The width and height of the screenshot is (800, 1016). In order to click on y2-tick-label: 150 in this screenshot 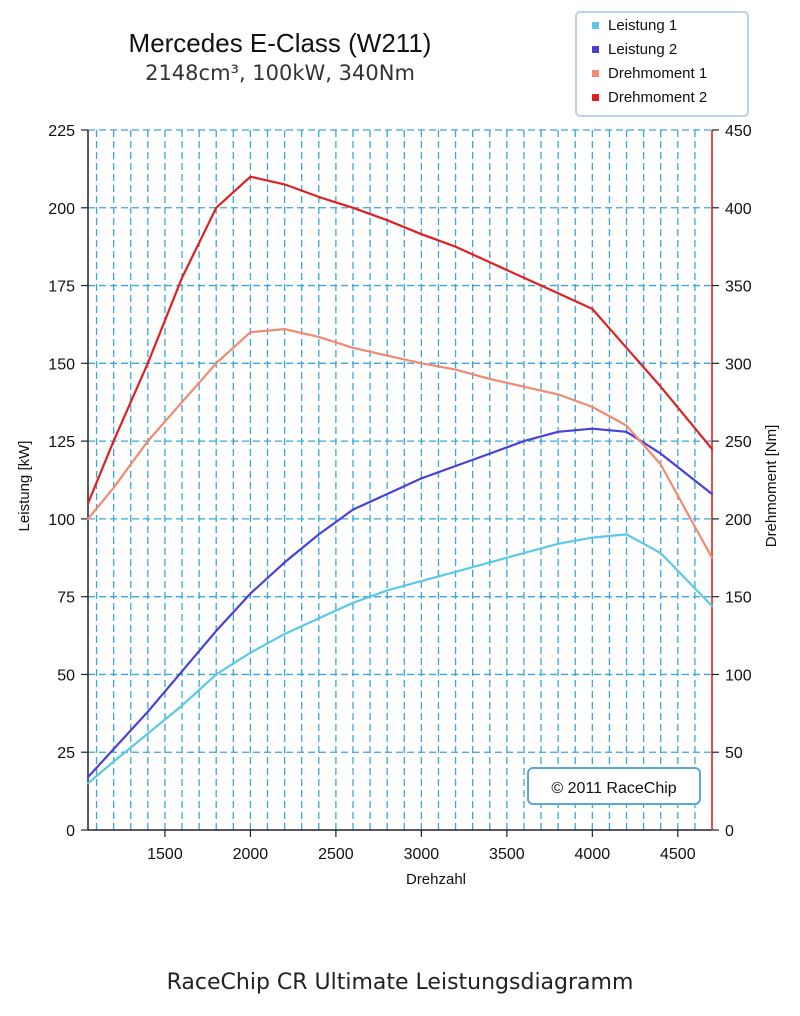, I will do `click(738, 598)`.